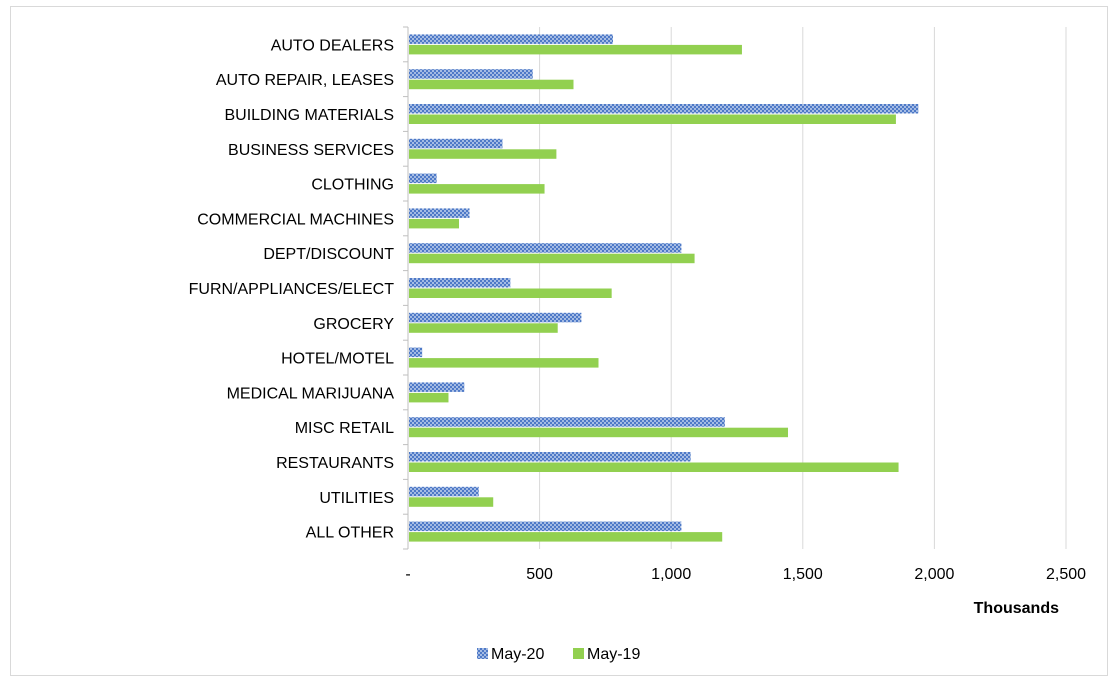 Image resolution: width=1120 pixels, height=684 pixels. What do you see at coordinates (309, 115) in the screenshot?
I see `category-label: BUILDING MATERIALS` at bounding box center [309, 115].